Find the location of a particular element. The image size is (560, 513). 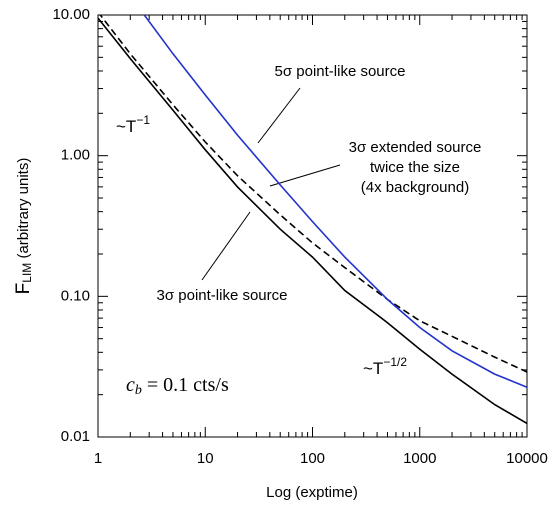

annotation: ~T−1 is located at coordinates (133, 124).